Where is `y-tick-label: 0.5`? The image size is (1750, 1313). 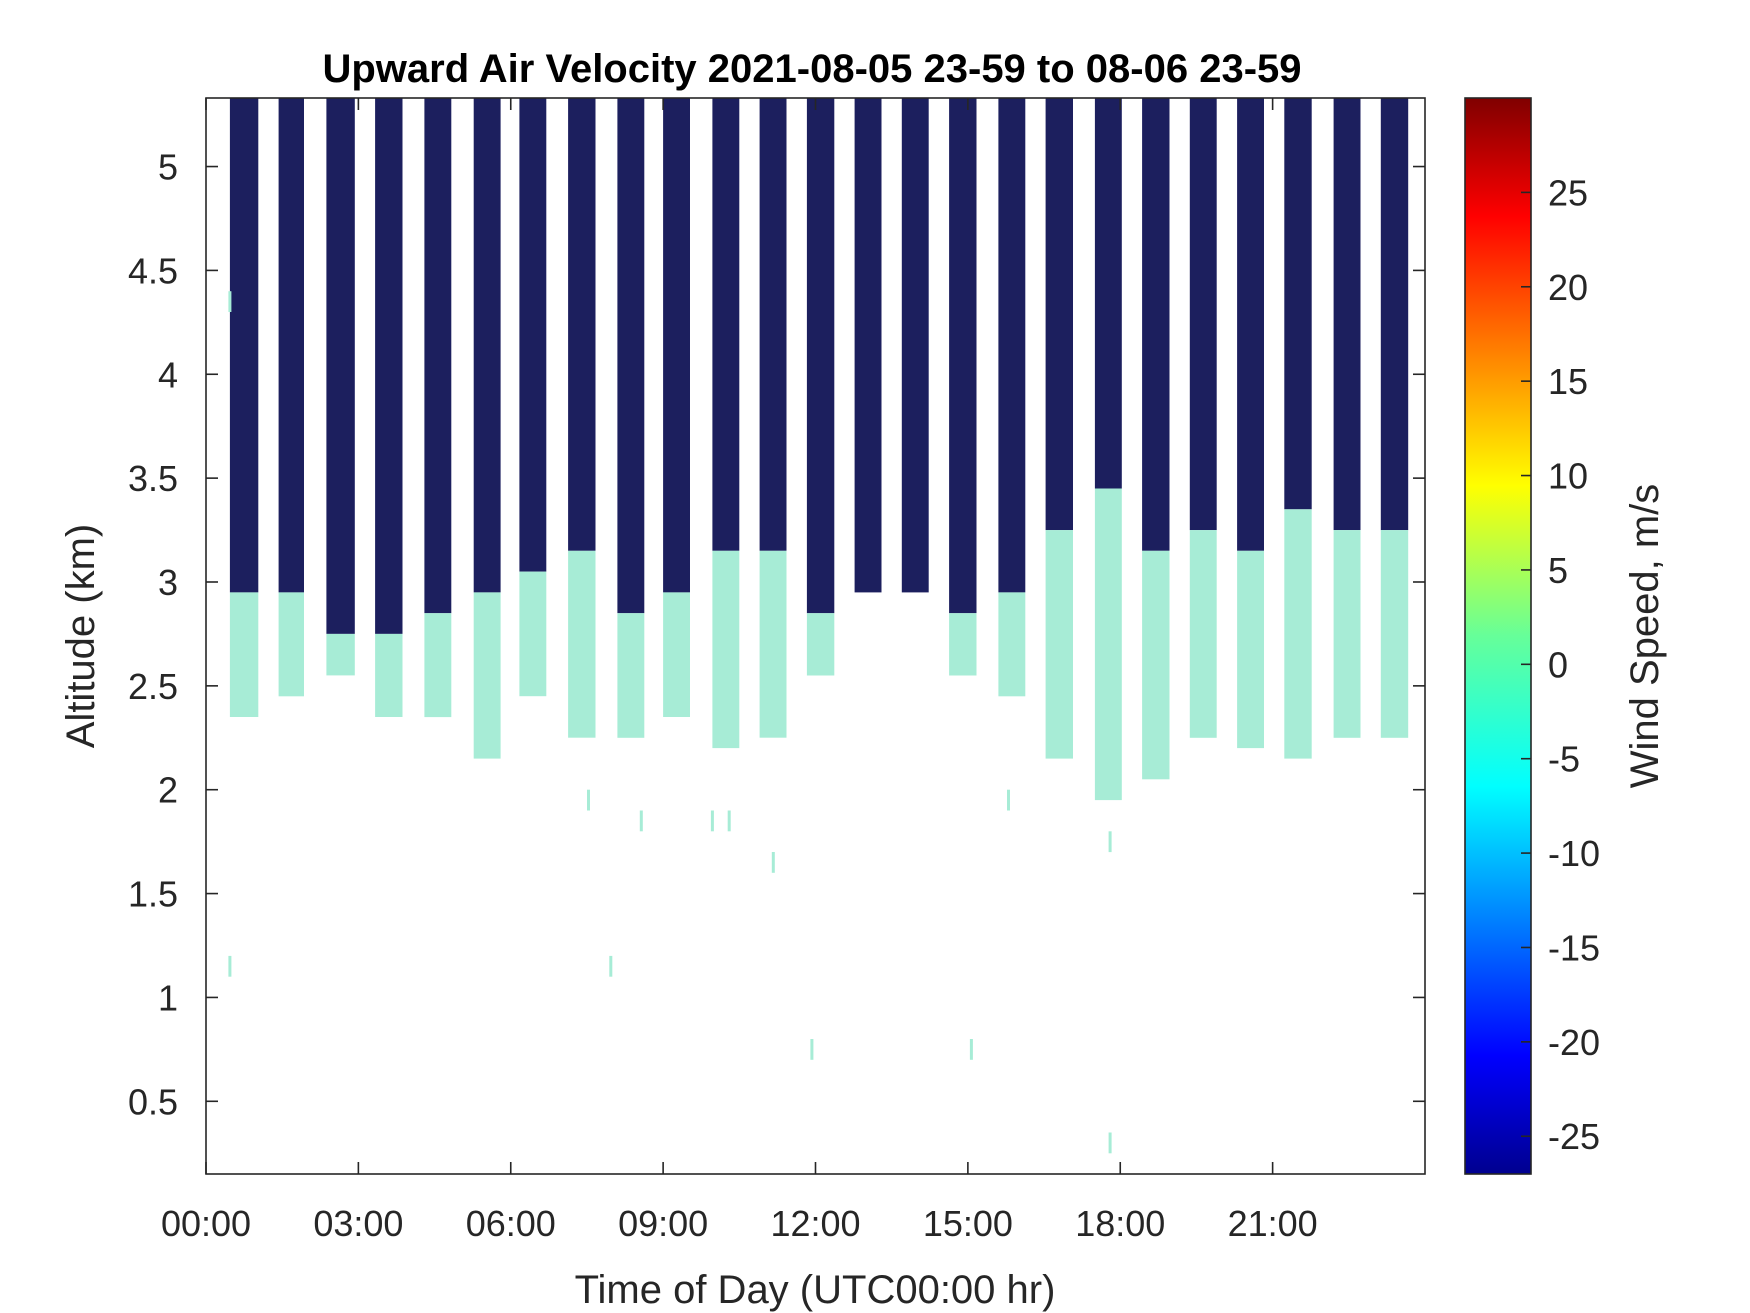 y-tick-label: 0.5 is located at coordinates (153, 1101).